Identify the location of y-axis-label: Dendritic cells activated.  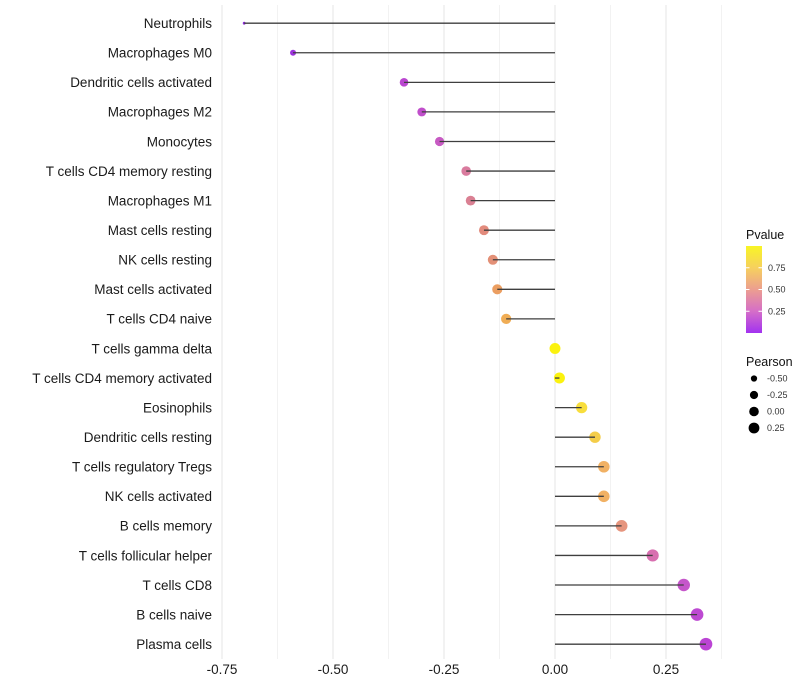
(141, 82).